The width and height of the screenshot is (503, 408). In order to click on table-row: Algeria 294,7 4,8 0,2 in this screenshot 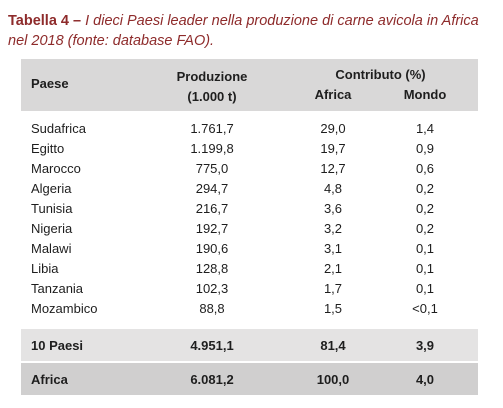, I will do `click(249, 189)`.